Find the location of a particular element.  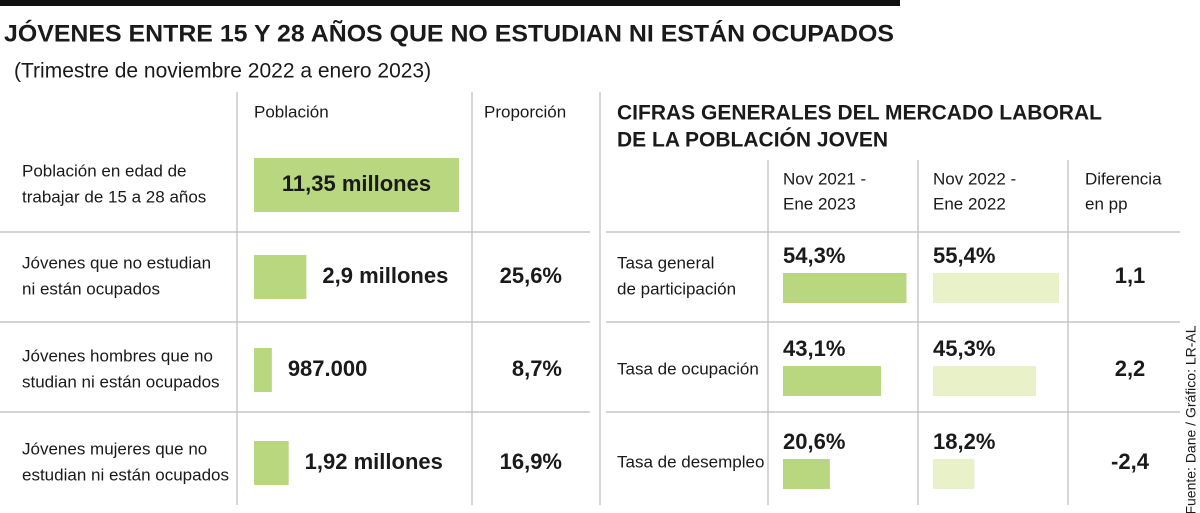

row-label: ni están ocupados is located at coordinates (91, 288).